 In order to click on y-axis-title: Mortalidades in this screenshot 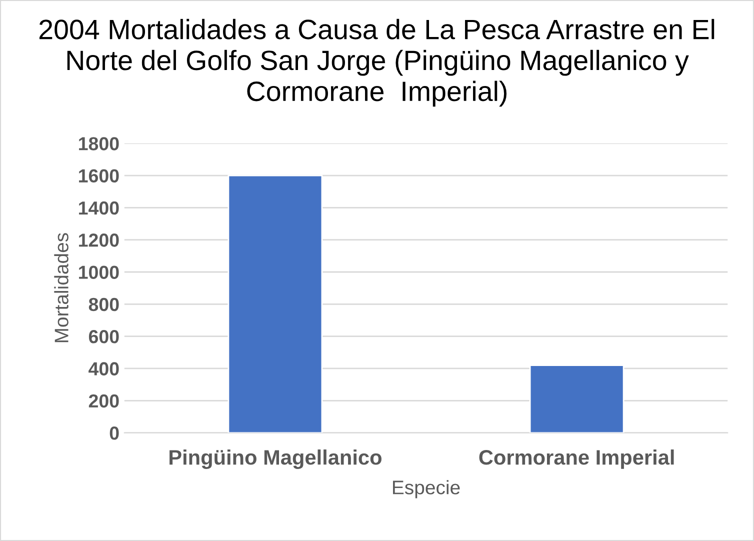, I will do `click(61, 287)`.